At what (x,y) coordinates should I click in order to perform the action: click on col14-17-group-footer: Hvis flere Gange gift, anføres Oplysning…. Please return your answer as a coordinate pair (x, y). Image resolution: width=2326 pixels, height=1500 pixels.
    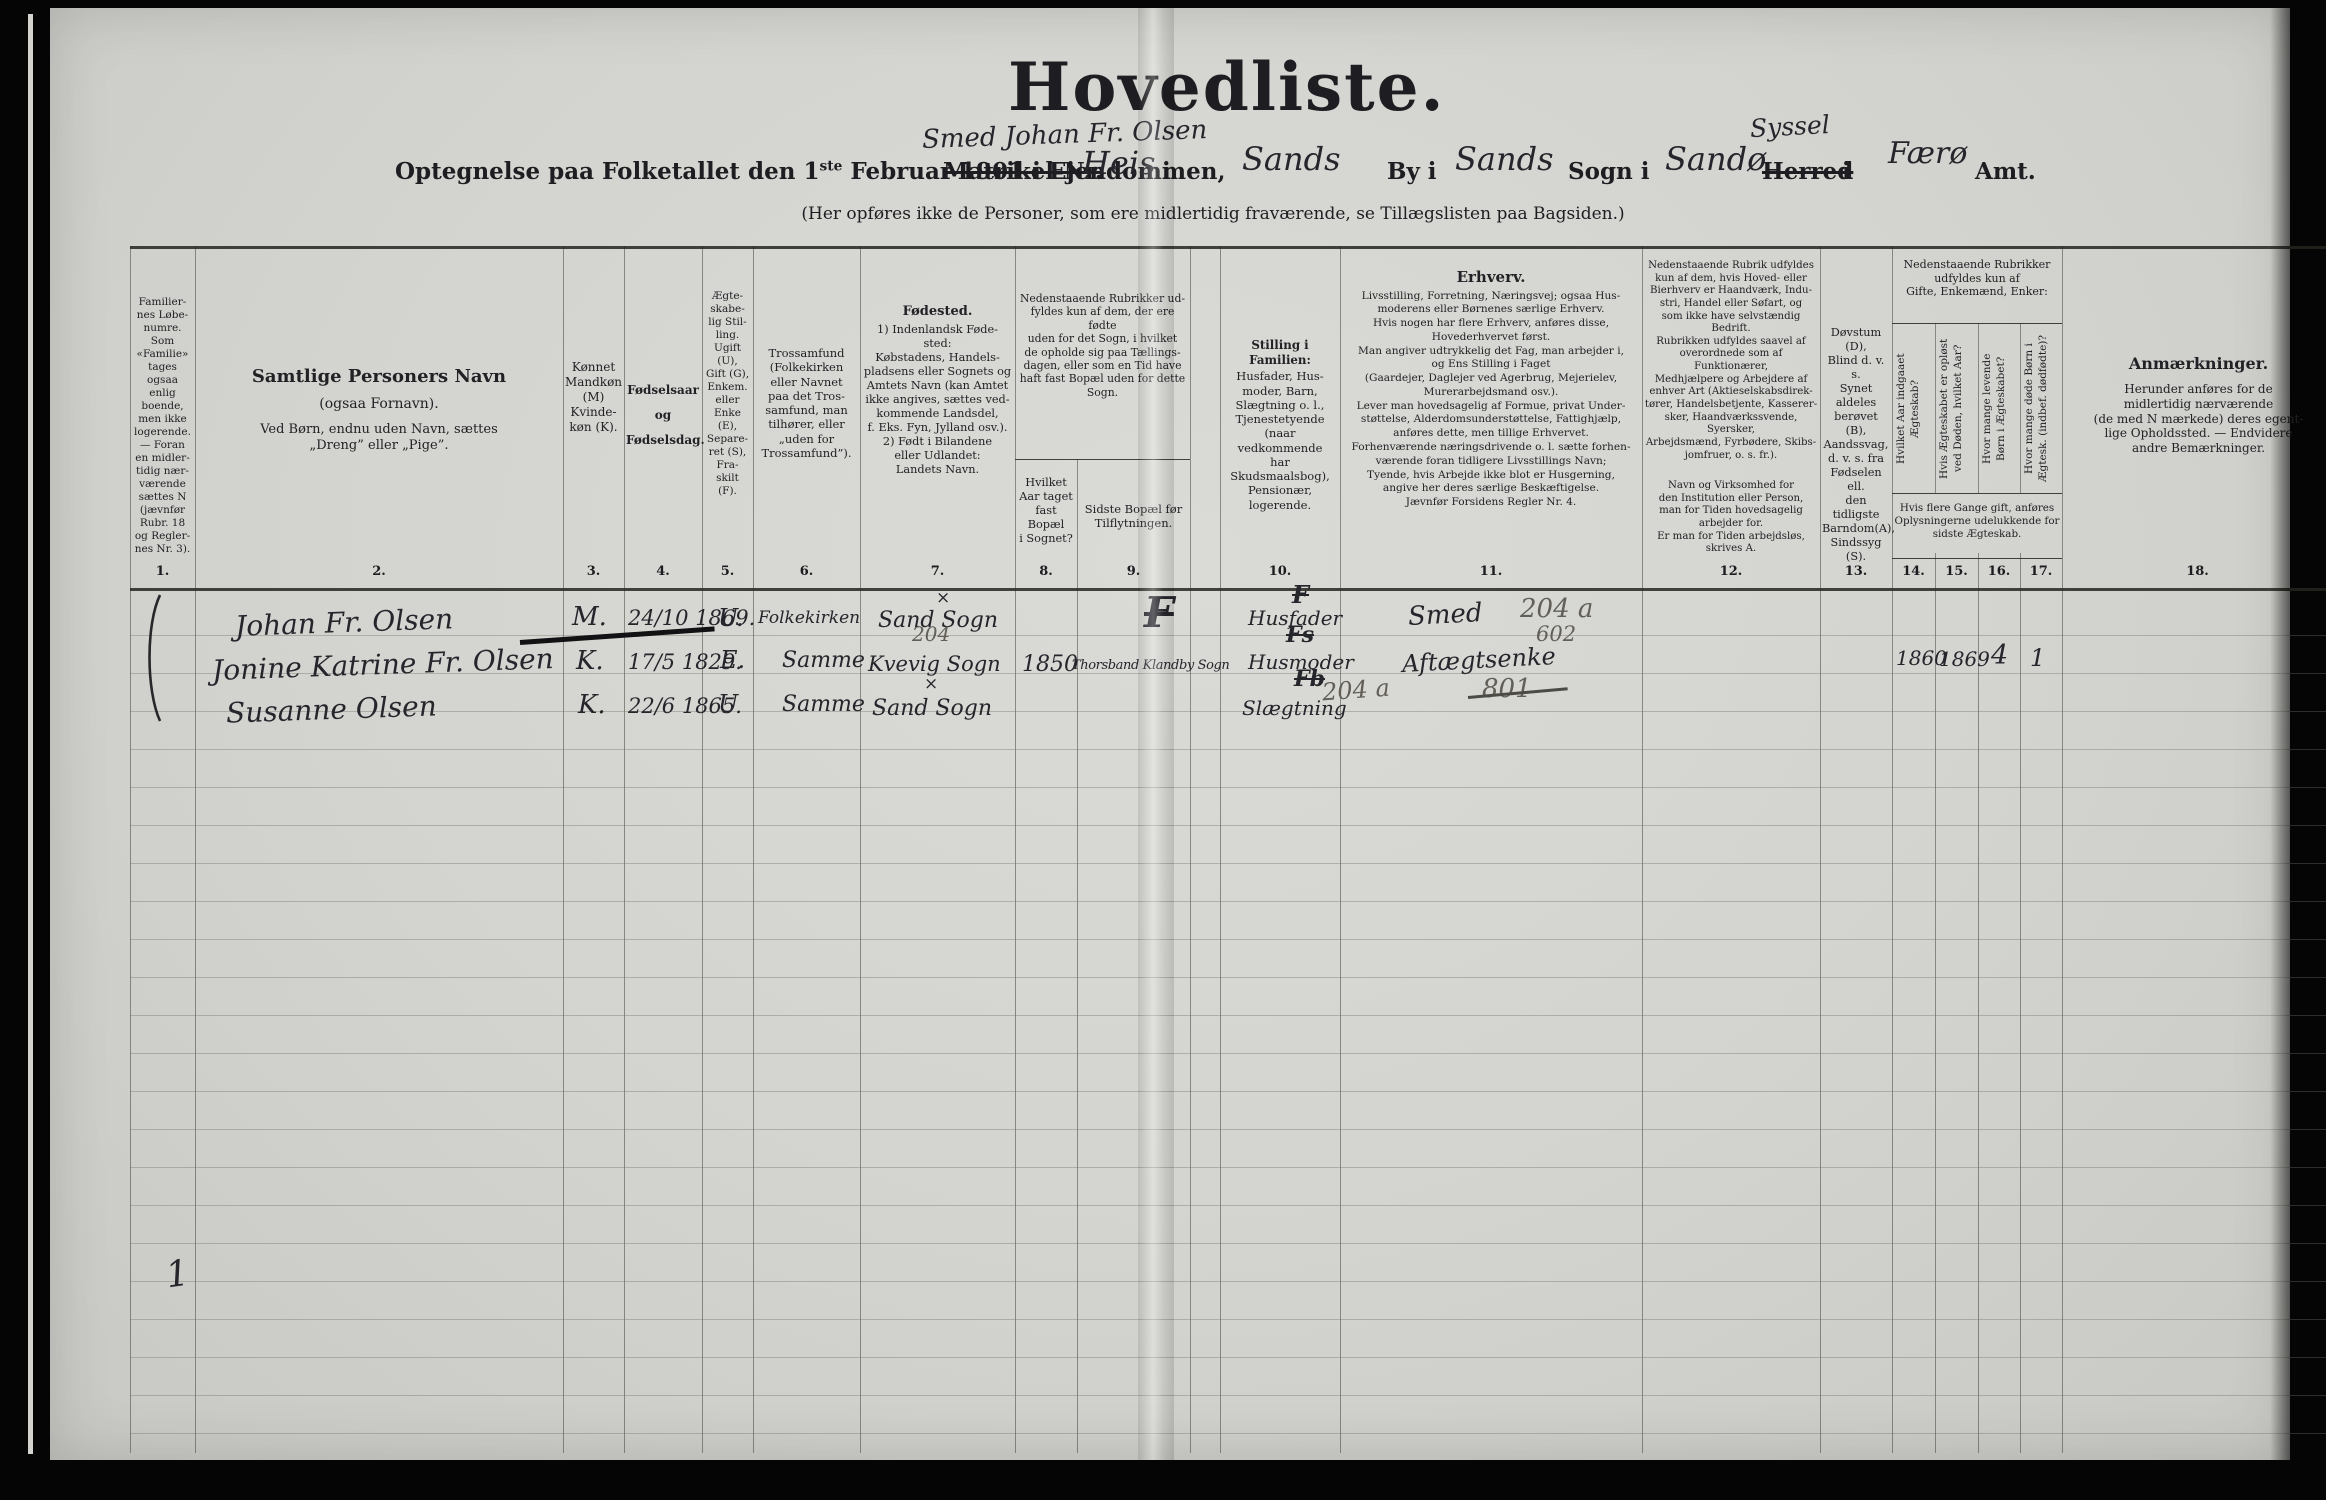
    Looking at the image, I should click on (1977, 521).